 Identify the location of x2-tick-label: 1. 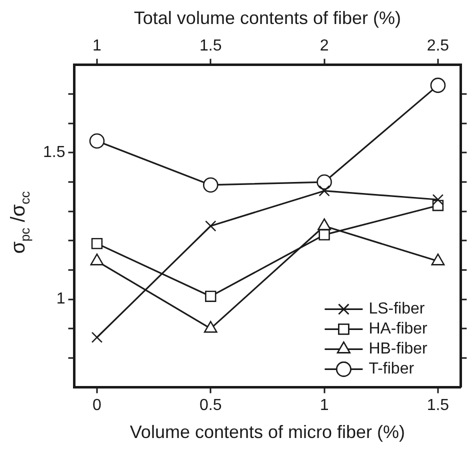
(97, 46).